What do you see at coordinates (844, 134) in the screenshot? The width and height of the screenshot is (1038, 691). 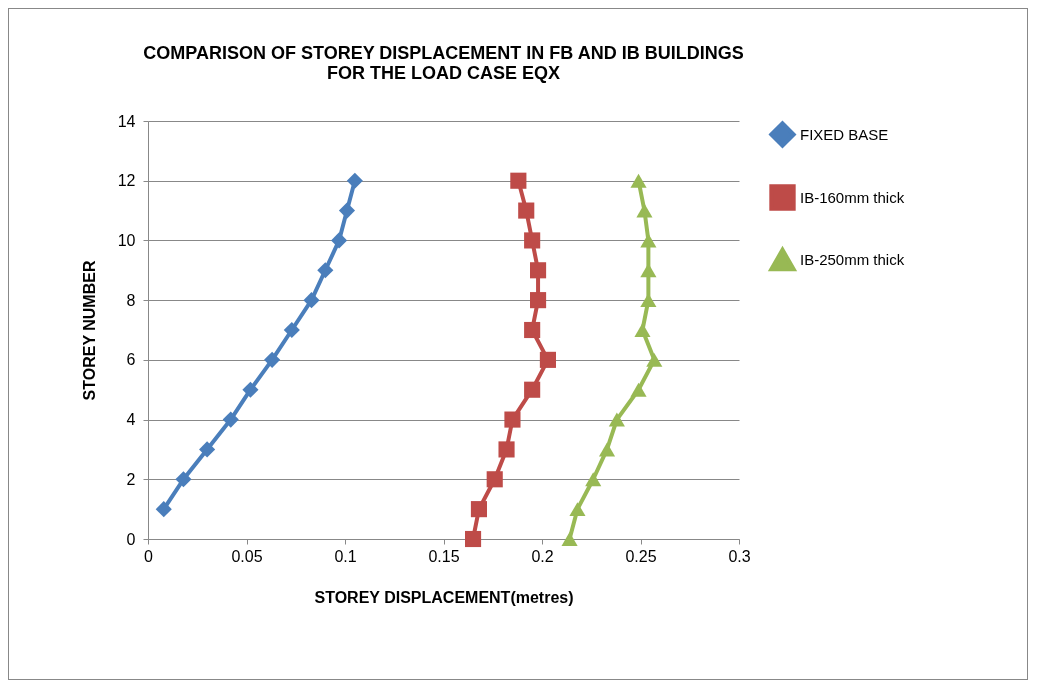 I see `legend-label: FIXED BASE` at bounding box center [844, 134].